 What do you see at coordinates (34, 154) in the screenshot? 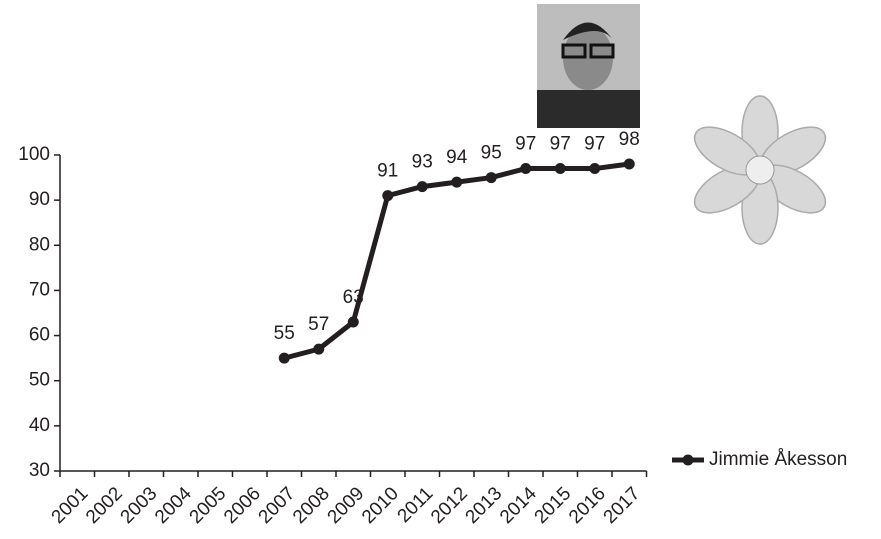
I see `y-tick-label: 100` at bounding box center [34, 154].